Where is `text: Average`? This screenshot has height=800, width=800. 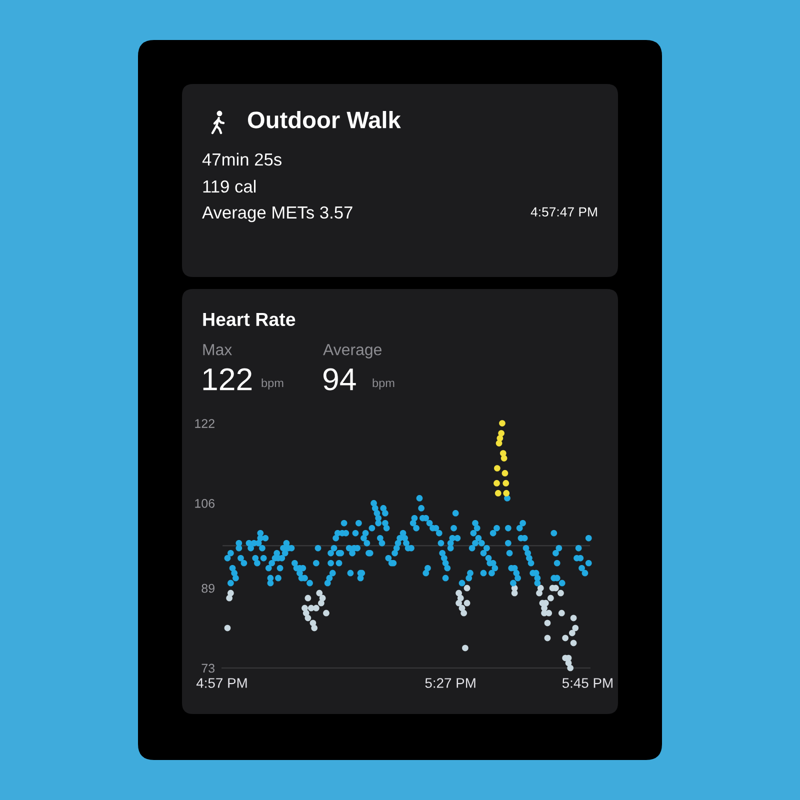
text: Average is located at coordinates (352, 351).